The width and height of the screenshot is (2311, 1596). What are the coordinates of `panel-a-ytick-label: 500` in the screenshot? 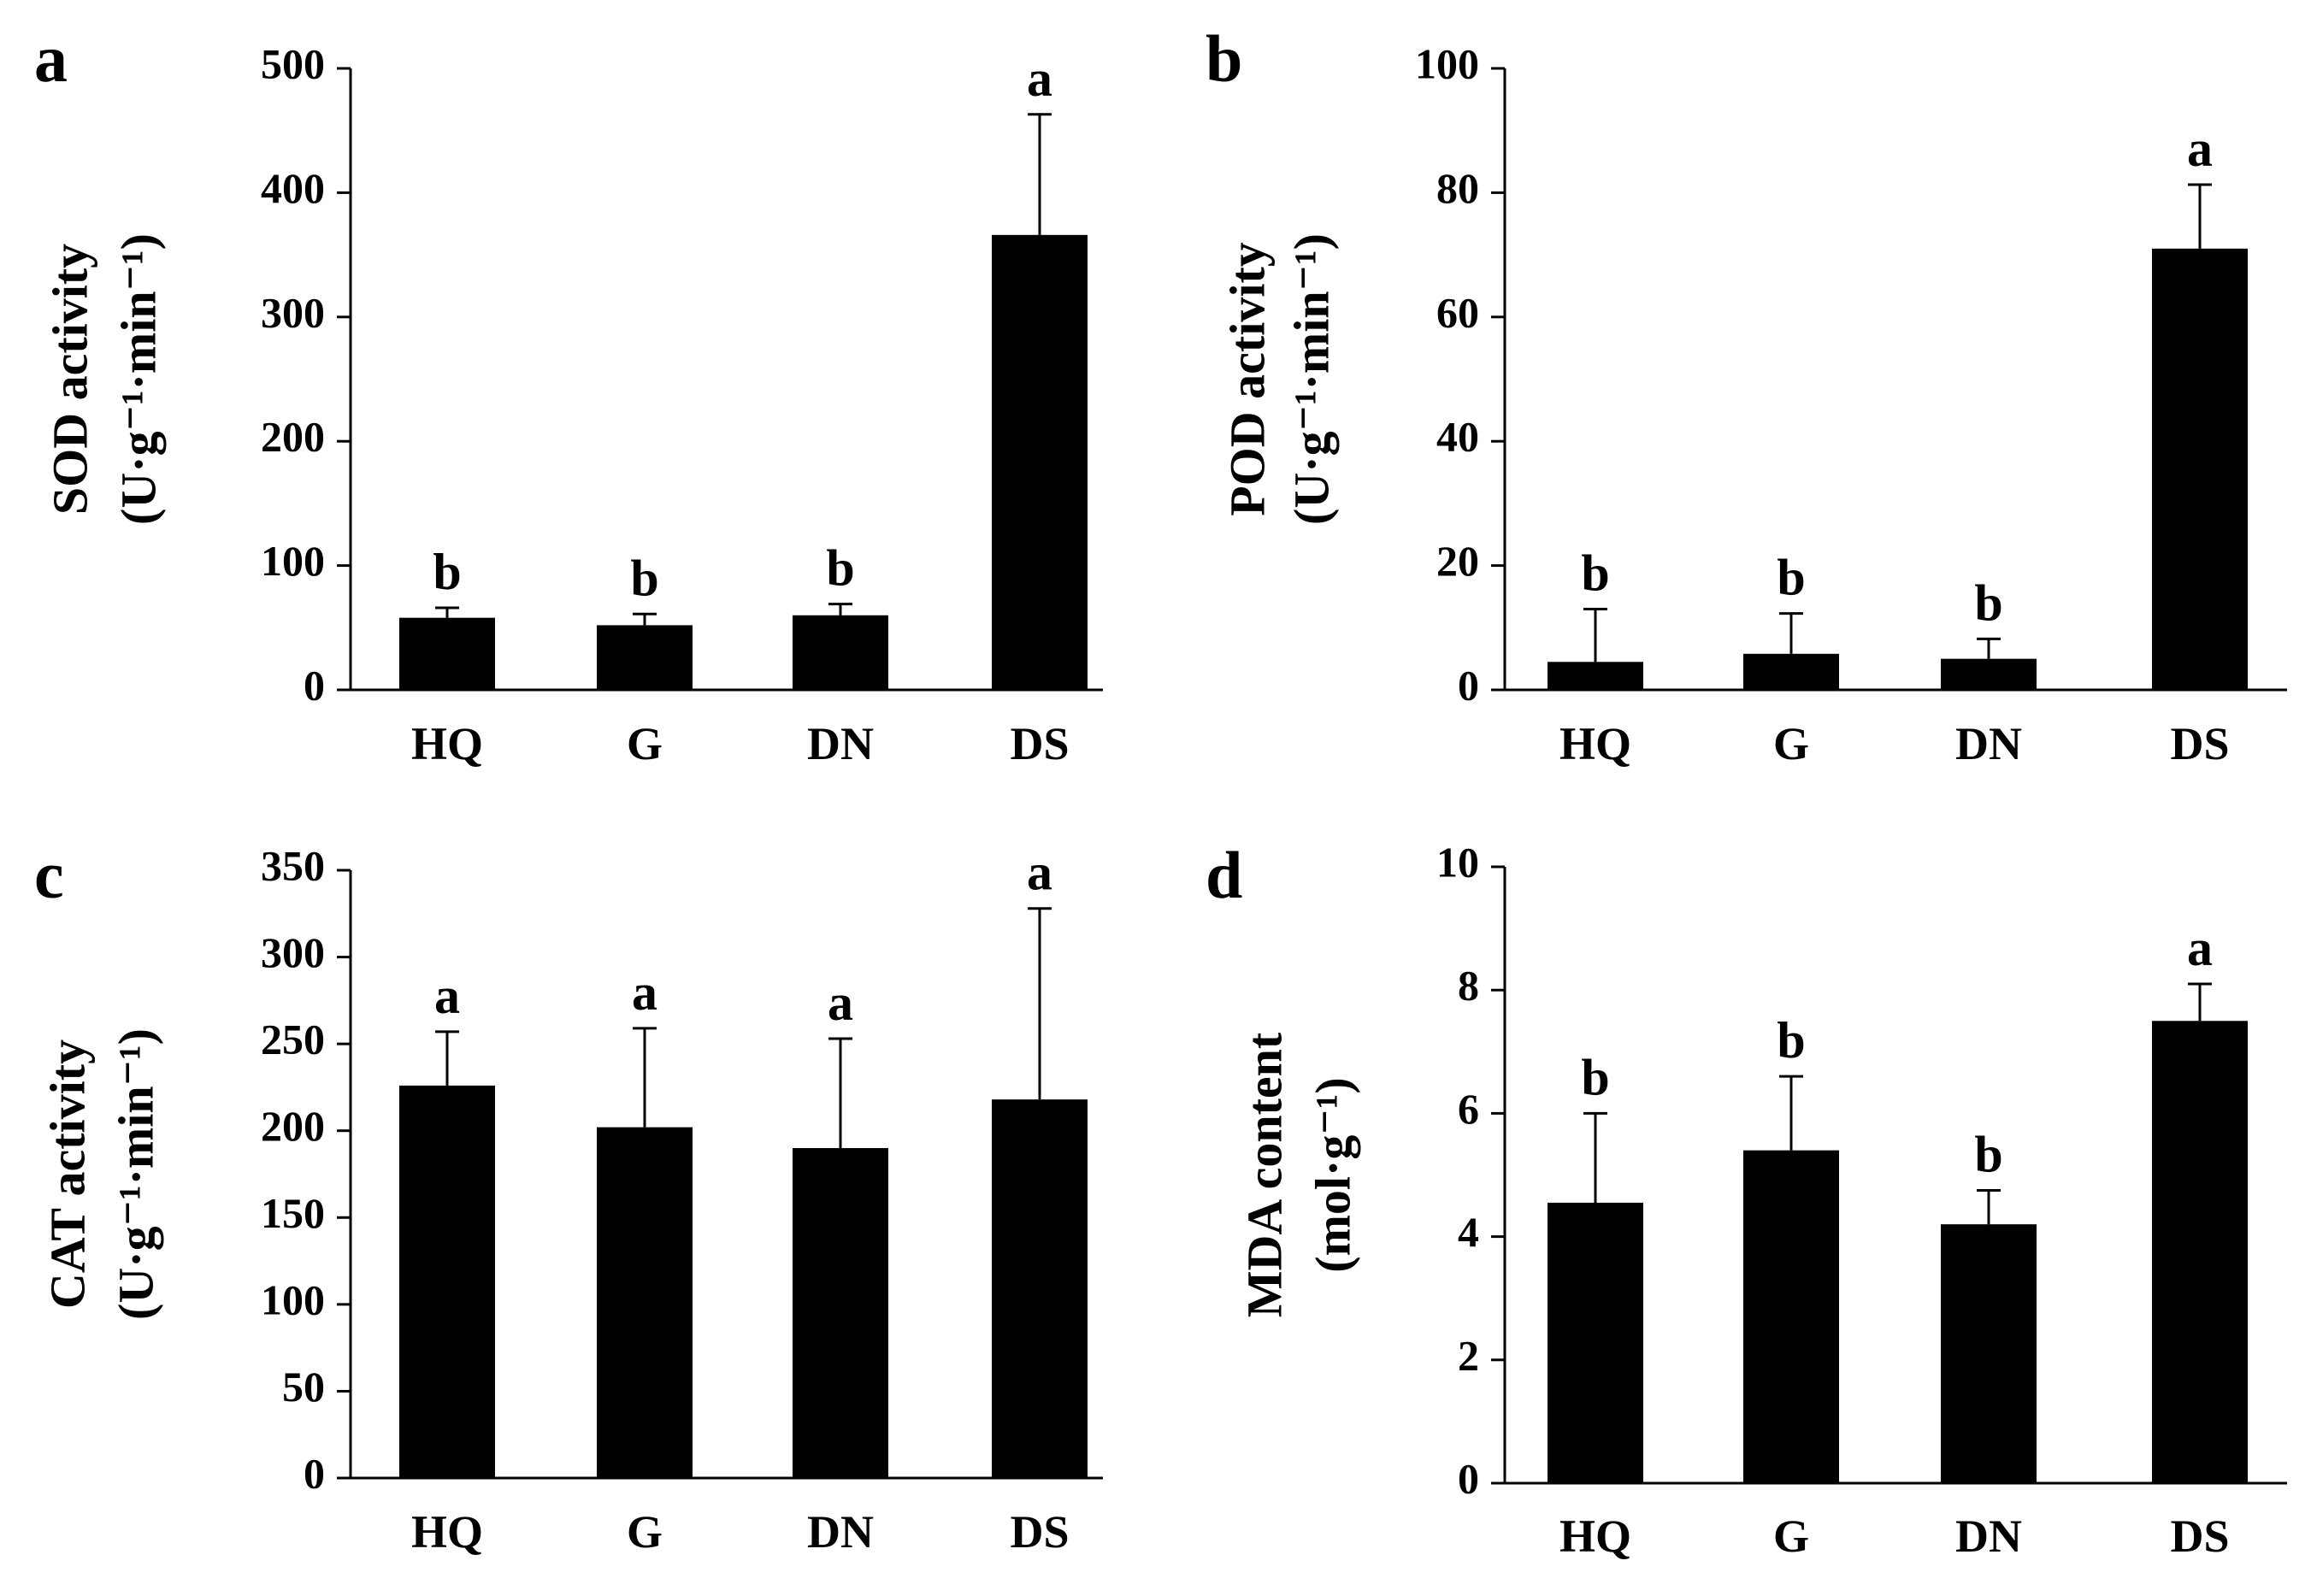 It's located at (293, 63).